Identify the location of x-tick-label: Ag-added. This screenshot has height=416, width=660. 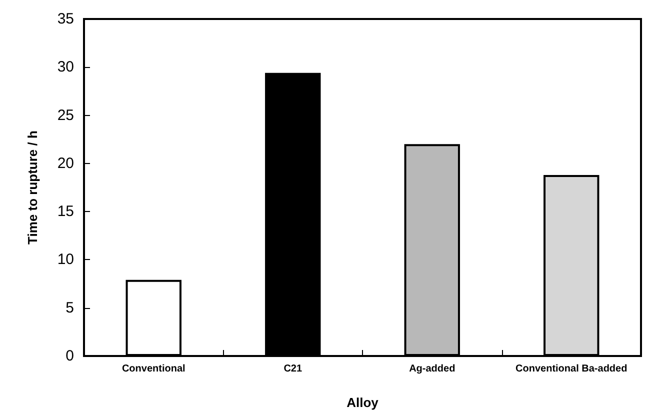
(432, 369).